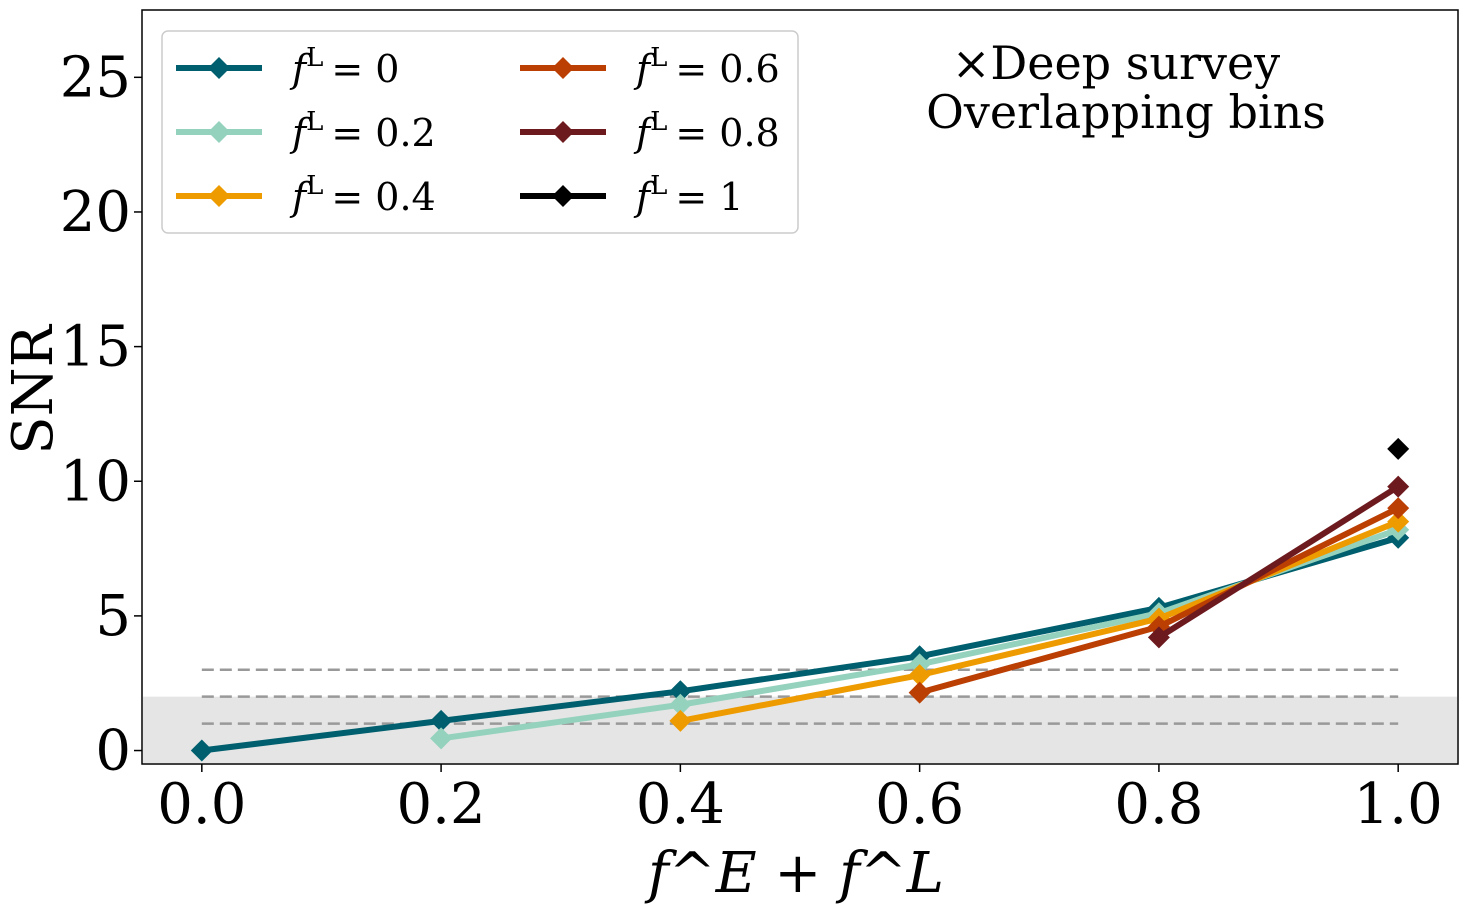 The image size is (1467, 912). Describe the element at coordinates (287, 67) in the screenshot. I see `legend-item-0: fL = 0` at that location.